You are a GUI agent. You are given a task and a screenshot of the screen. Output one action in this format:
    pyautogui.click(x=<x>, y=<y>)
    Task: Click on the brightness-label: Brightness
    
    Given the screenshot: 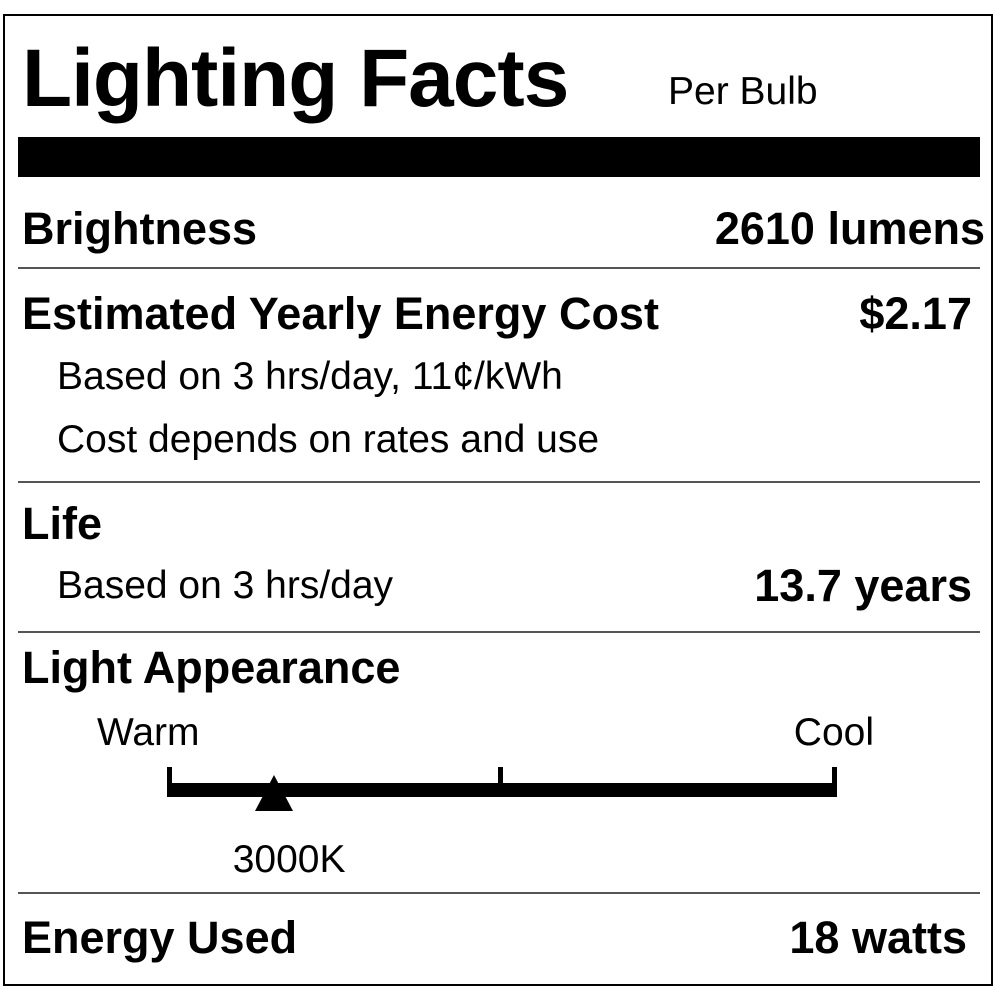 What is the action you would take?
    pyautogui.click(x=140, y=228)
    